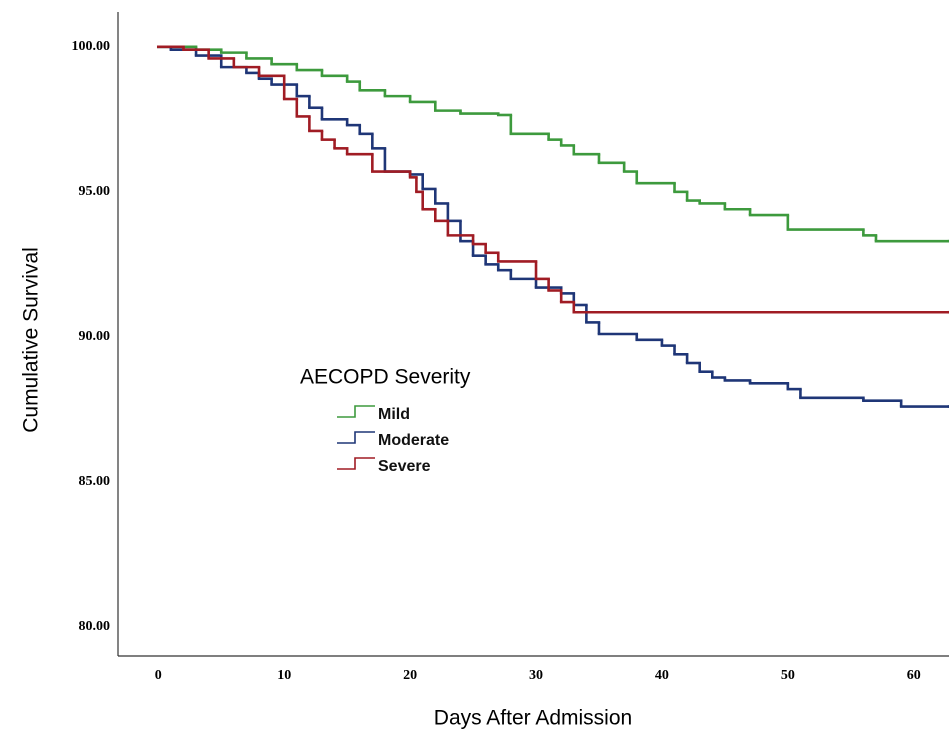 The height and width of the screenshot is (731, 949). I want to click on y-tick-label: 100.00, so click(91, 46).